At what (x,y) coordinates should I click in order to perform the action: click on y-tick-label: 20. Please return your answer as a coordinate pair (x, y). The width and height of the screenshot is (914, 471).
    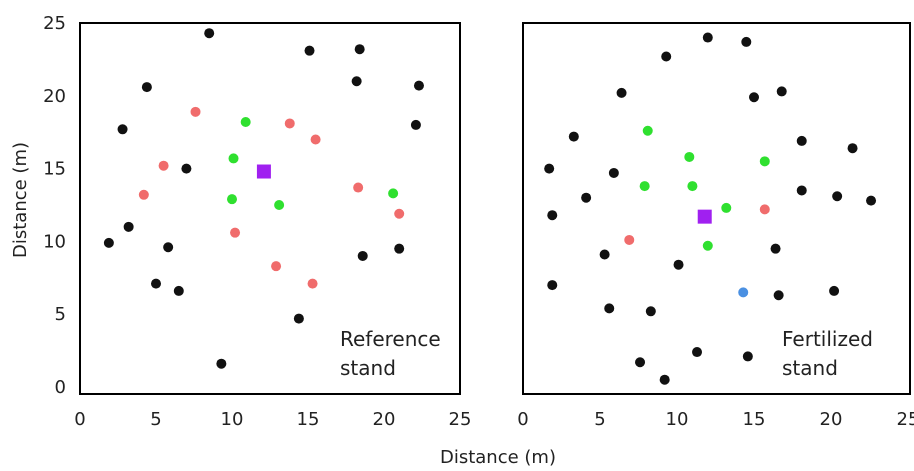
    Looking at the image, I should click on (54, 96).